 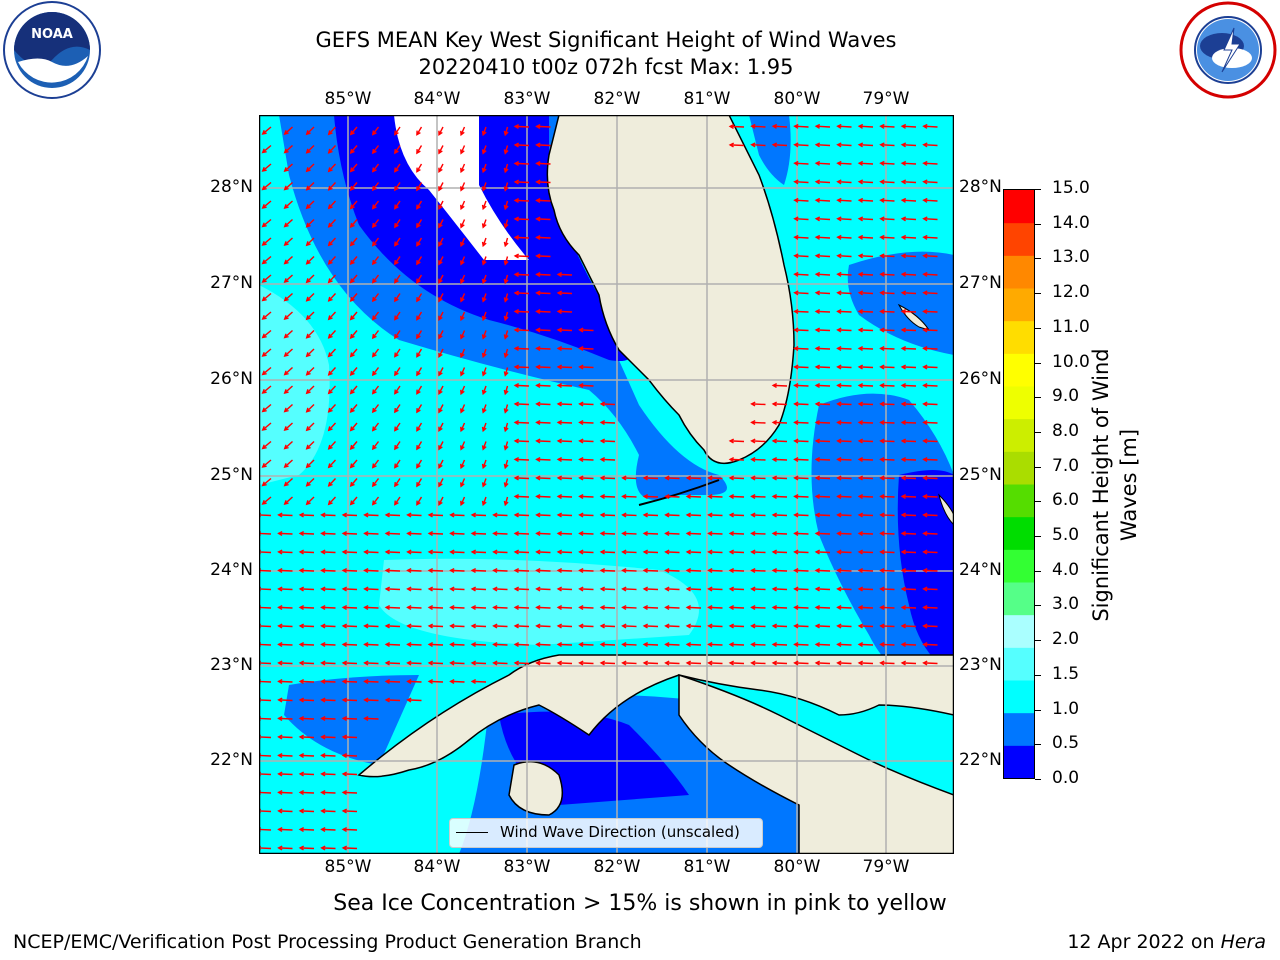 I want to click on lat-tick-left: 28°N, so click(x=231, y=187).